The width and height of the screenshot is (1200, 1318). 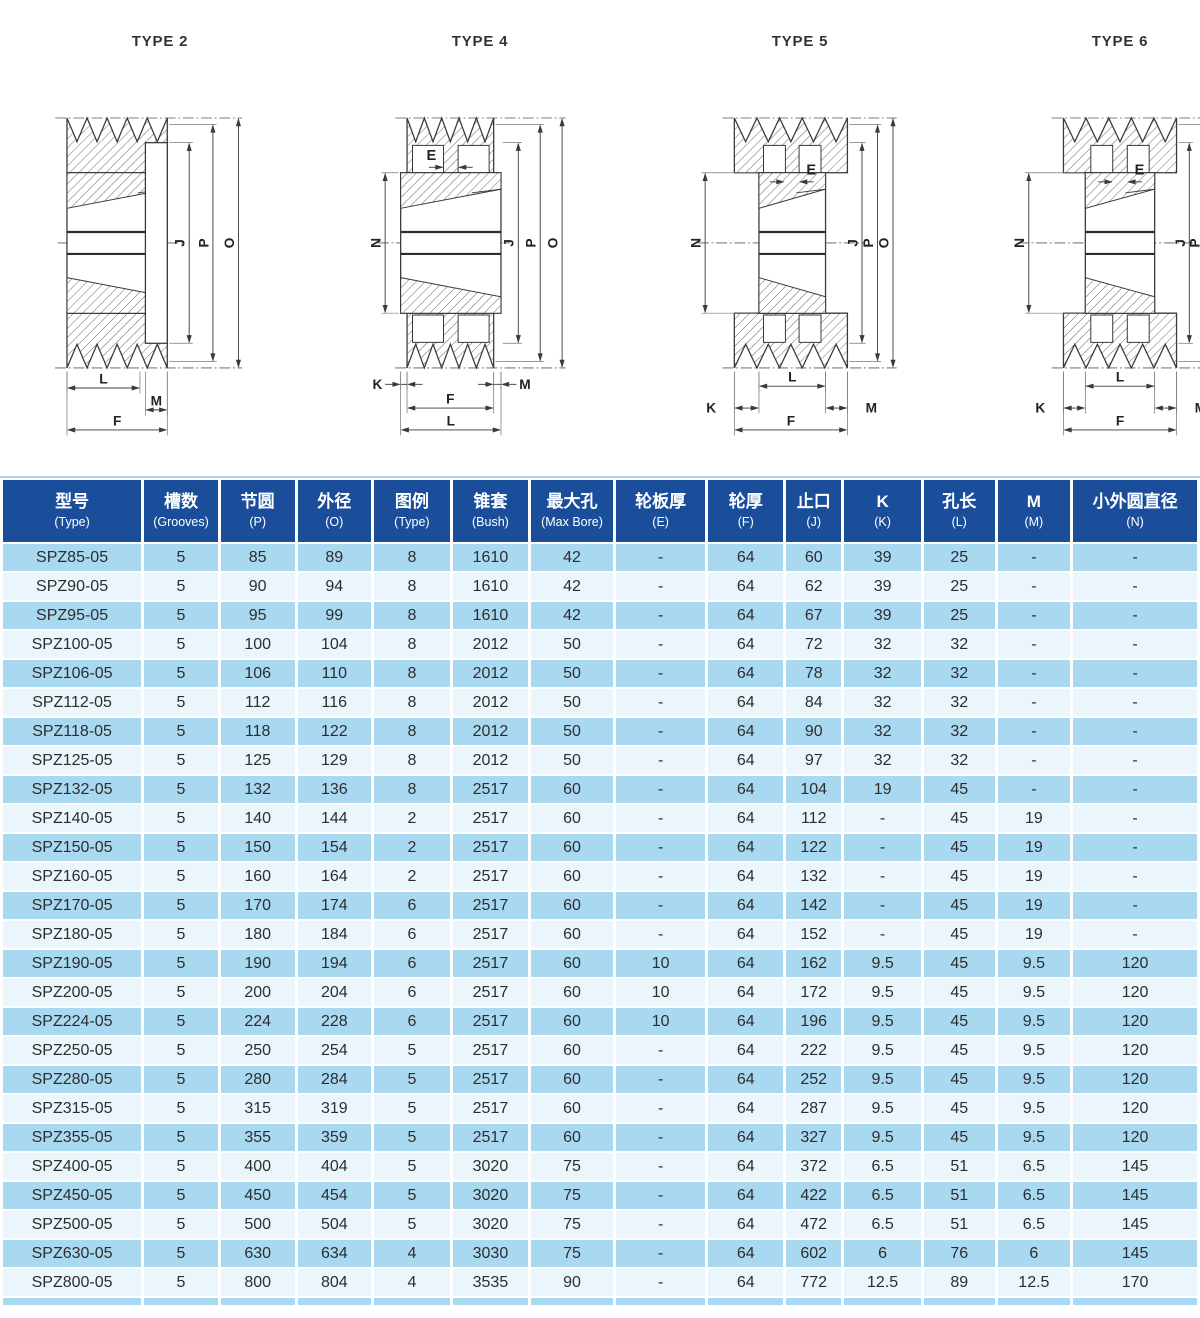 What do you see at coordinates (257, 673) in the screenshot?
I see `table-cell: 106` at bounding box center [257, 673].